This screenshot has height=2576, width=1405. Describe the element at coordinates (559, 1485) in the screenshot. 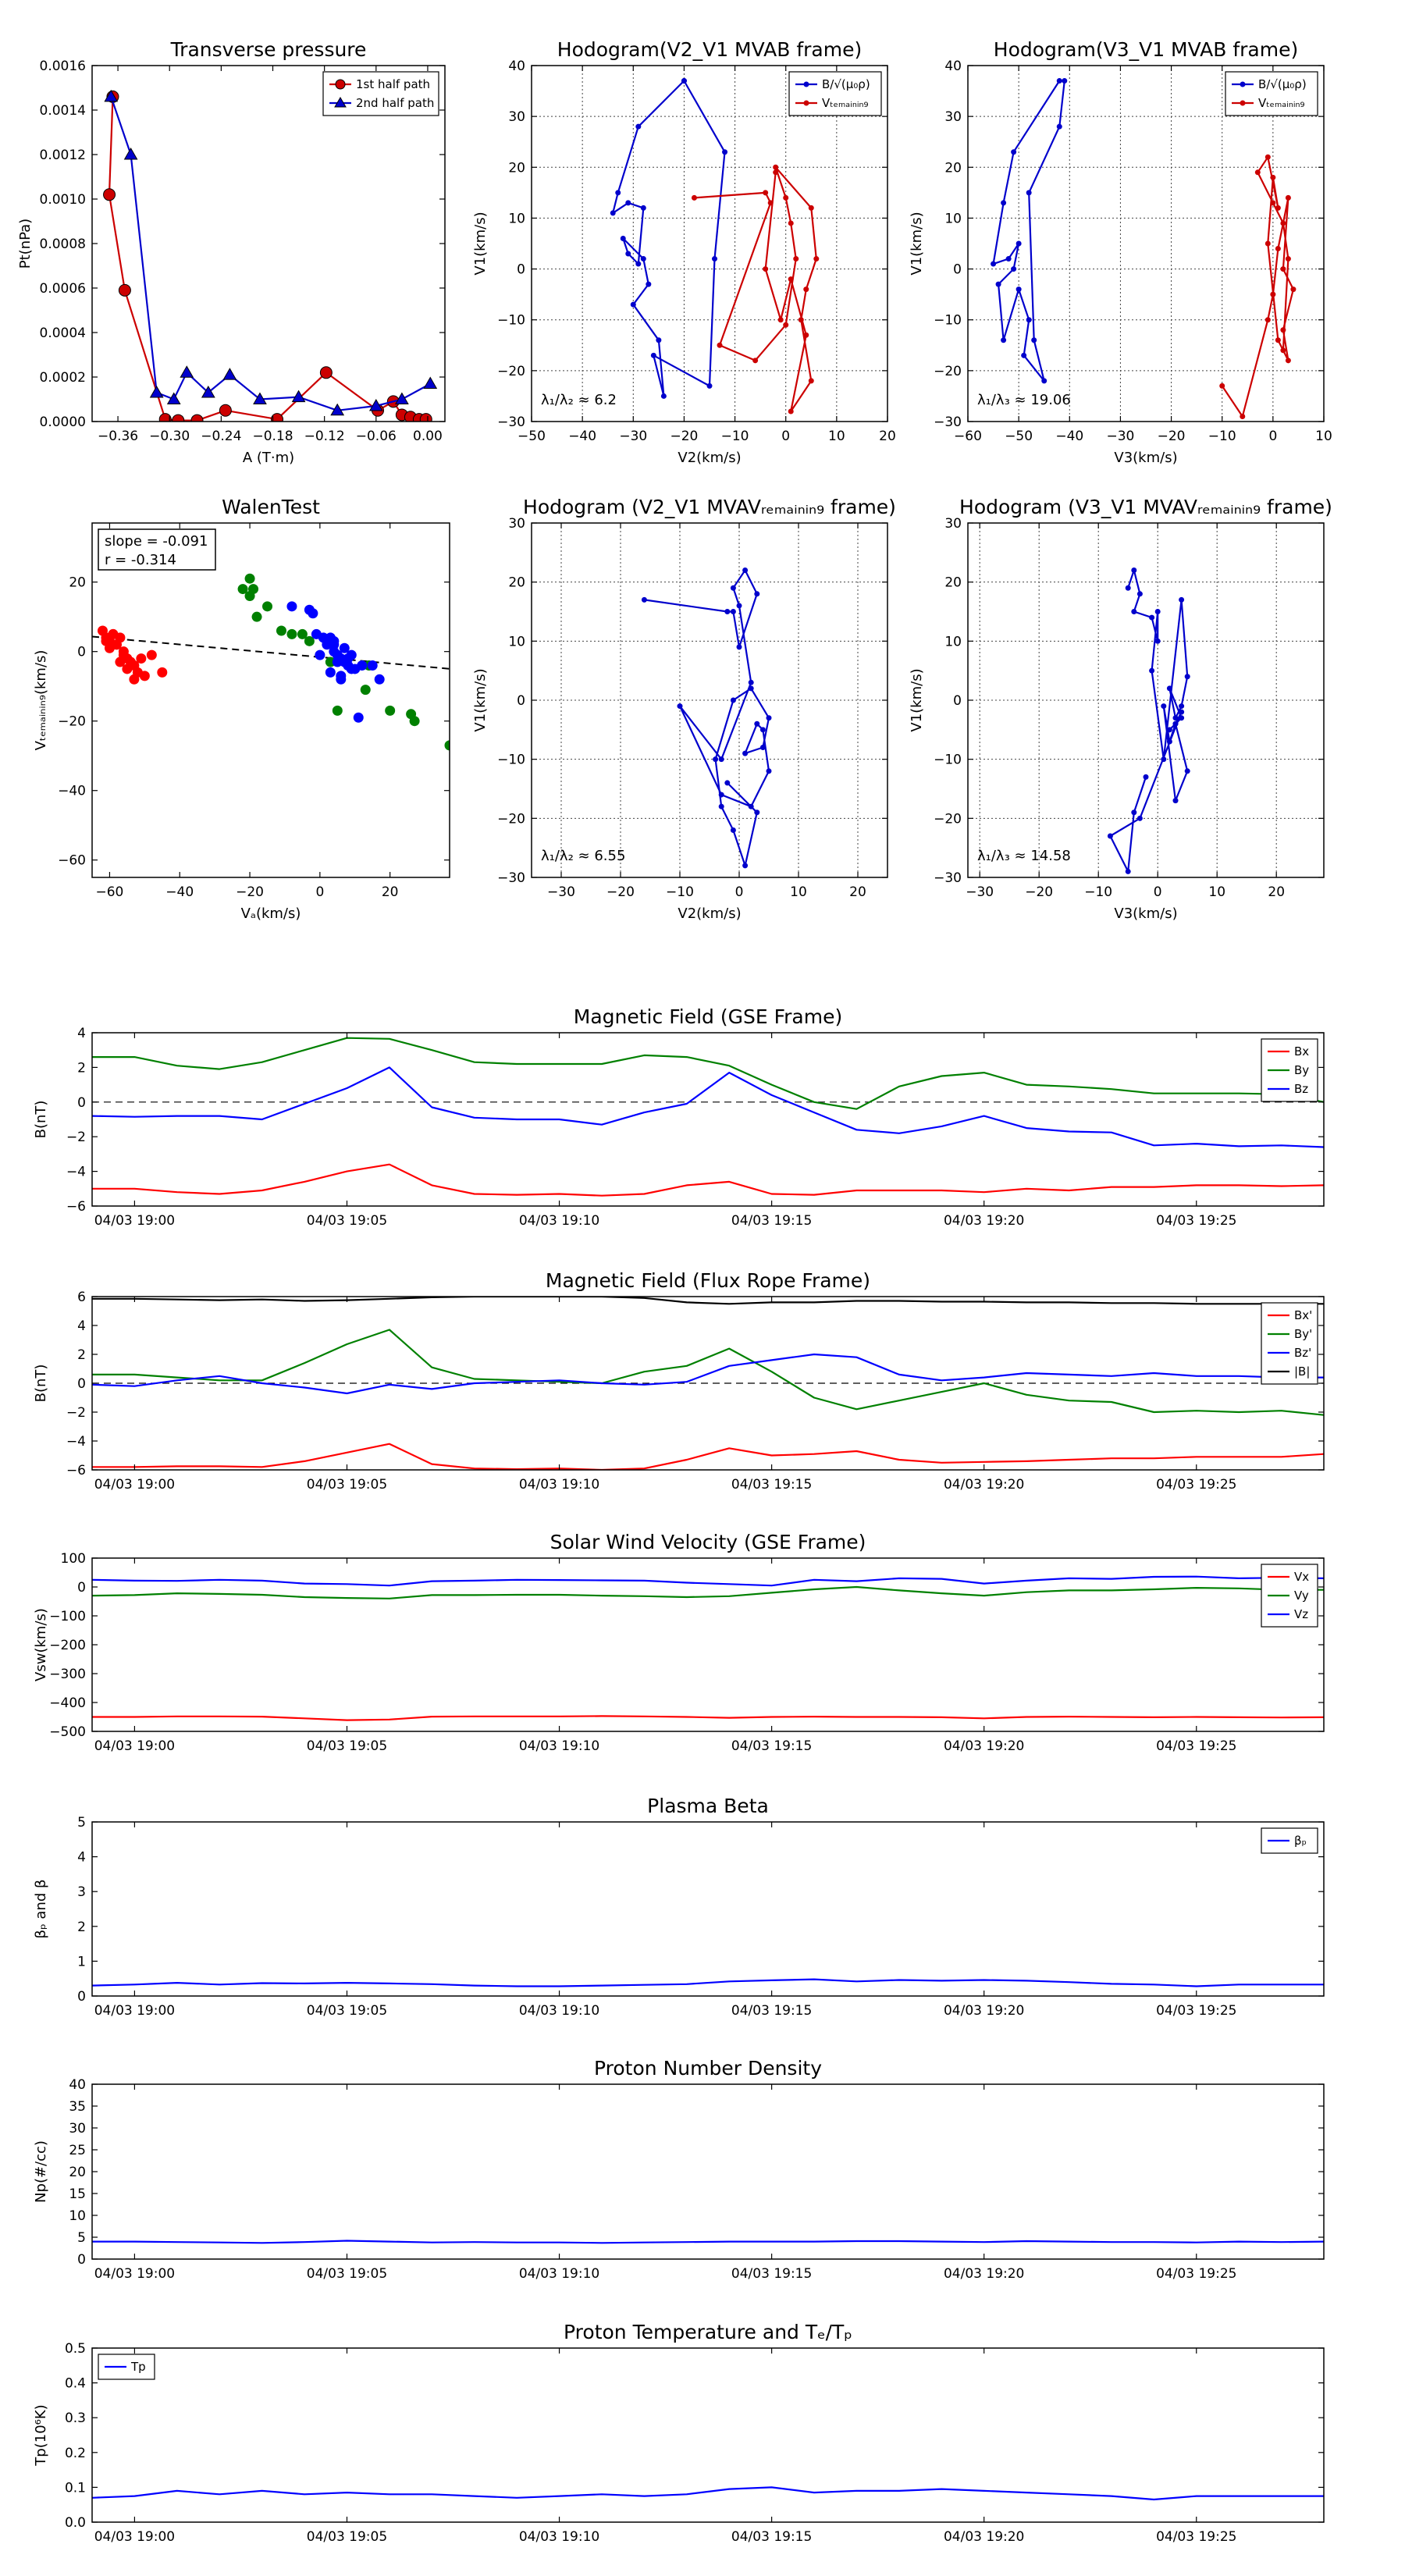

I see `x-tick-label: 04/03 19:10` at that location.